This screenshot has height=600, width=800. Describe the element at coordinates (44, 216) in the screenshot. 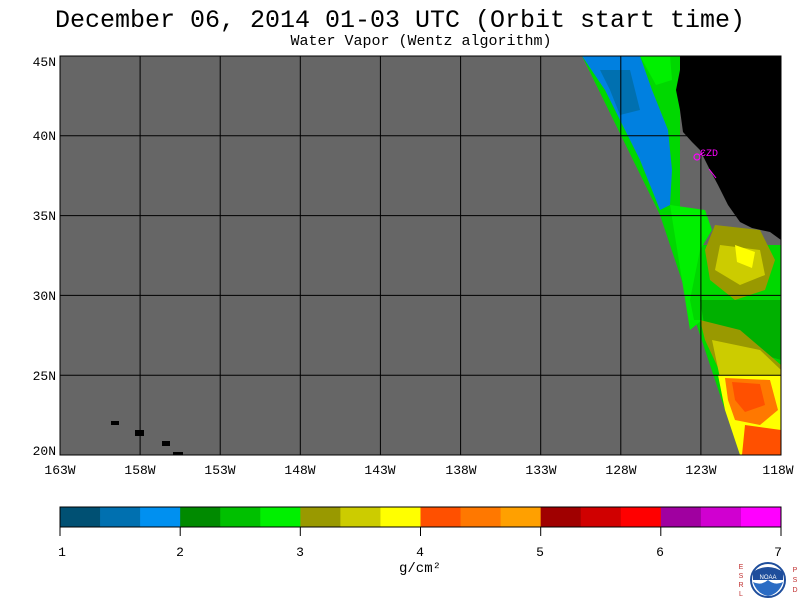

I see `lat-tick-label: 35N` at that location.